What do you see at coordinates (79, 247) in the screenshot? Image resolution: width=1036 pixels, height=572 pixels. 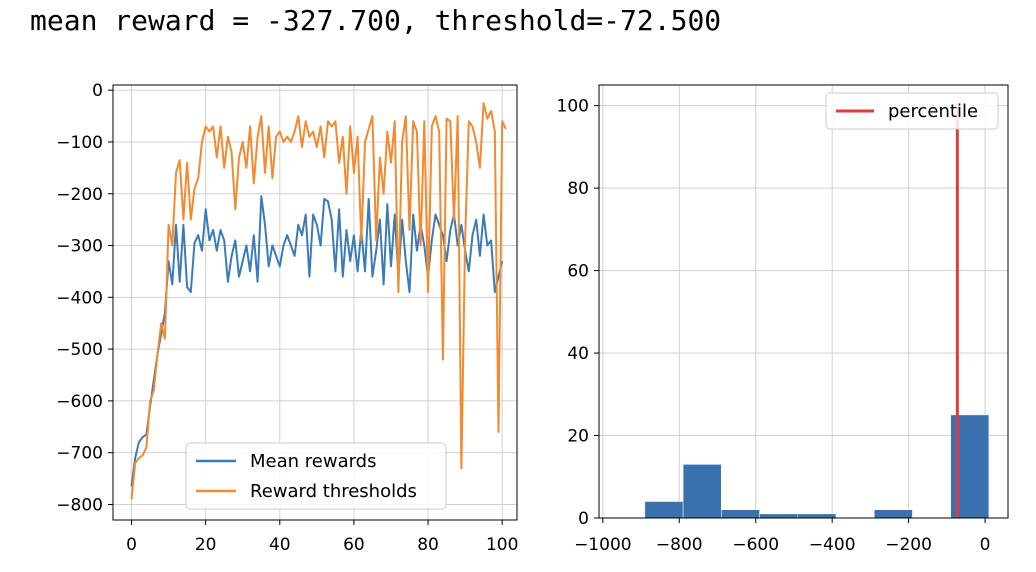 I see `y-tick-label: −300` at bounding box center [79, 247].